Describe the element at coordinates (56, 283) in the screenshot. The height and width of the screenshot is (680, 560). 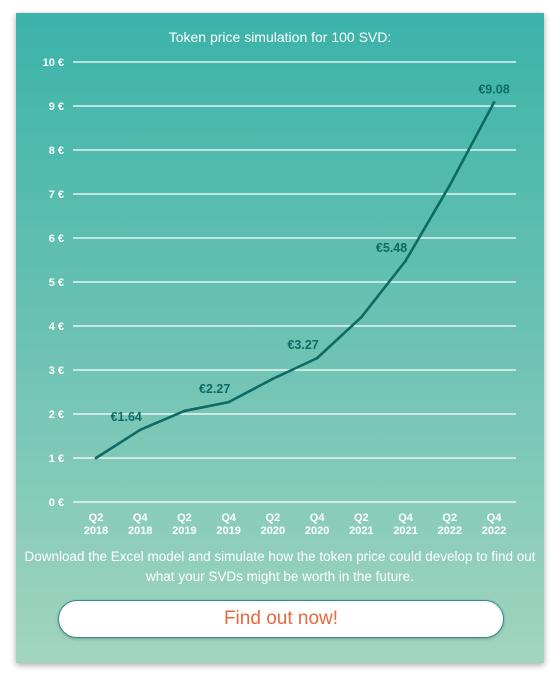
I see `y-tick-label: 5 €` at that location.